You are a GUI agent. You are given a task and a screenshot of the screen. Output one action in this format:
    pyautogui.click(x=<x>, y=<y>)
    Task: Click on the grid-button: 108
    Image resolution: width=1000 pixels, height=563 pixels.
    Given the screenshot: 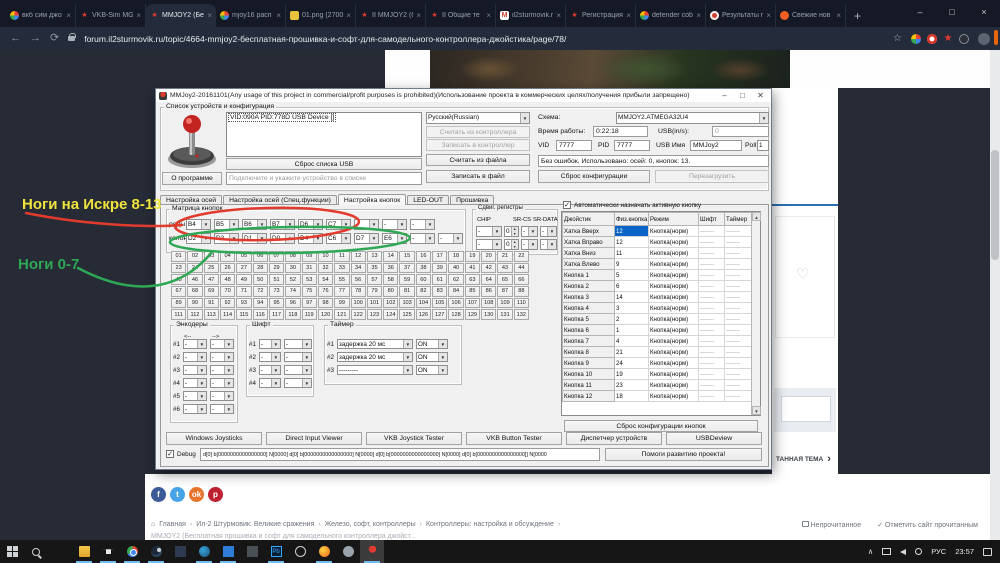 What is the action you would take?
    pyautogui.click(x=489, y=303)
    